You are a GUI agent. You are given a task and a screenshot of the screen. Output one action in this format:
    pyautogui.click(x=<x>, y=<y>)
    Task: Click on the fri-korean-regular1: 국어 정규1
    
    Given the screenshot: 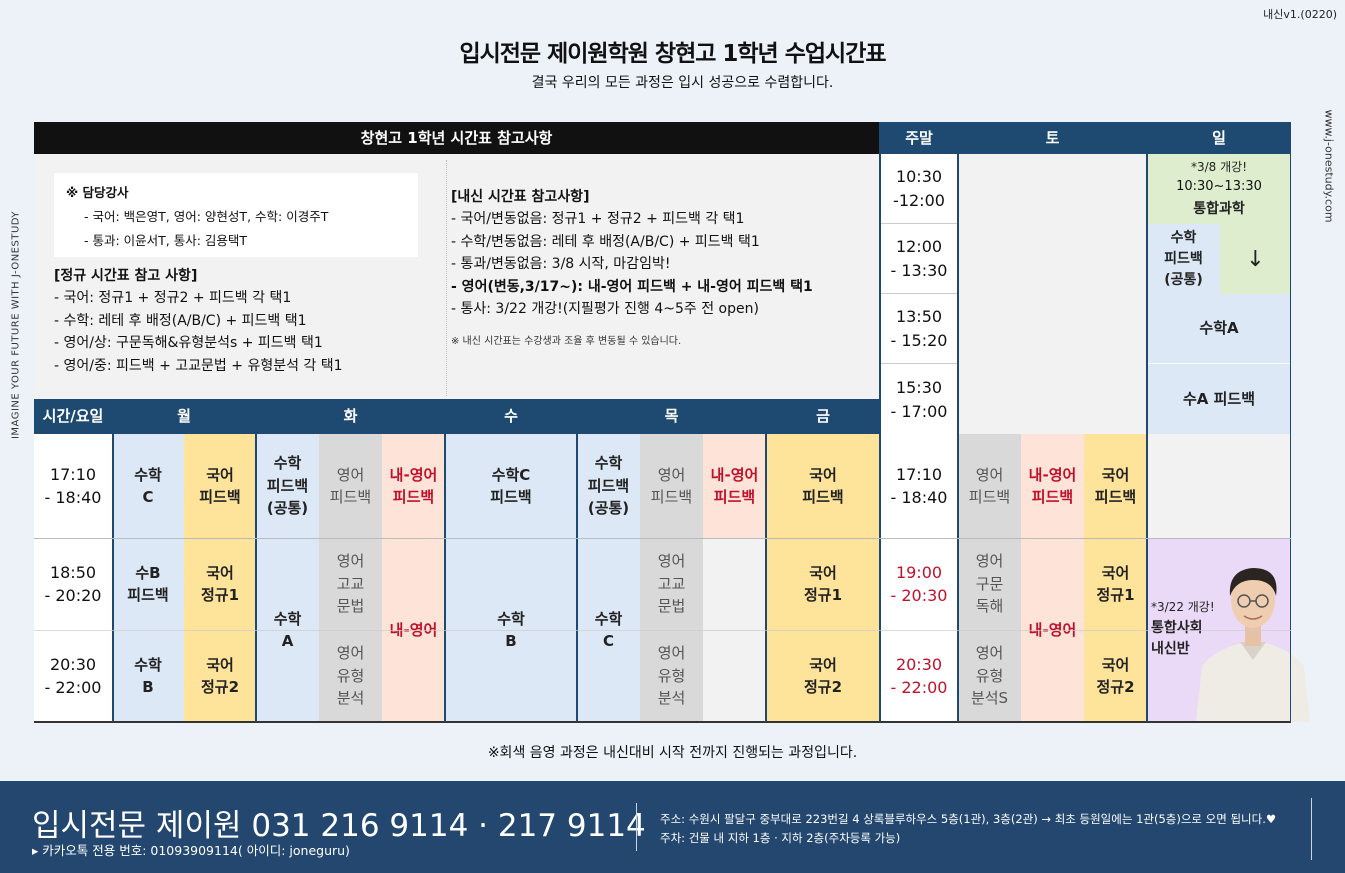 What is the action you would take?
    pyautogui.click(x=823, y=584)
    